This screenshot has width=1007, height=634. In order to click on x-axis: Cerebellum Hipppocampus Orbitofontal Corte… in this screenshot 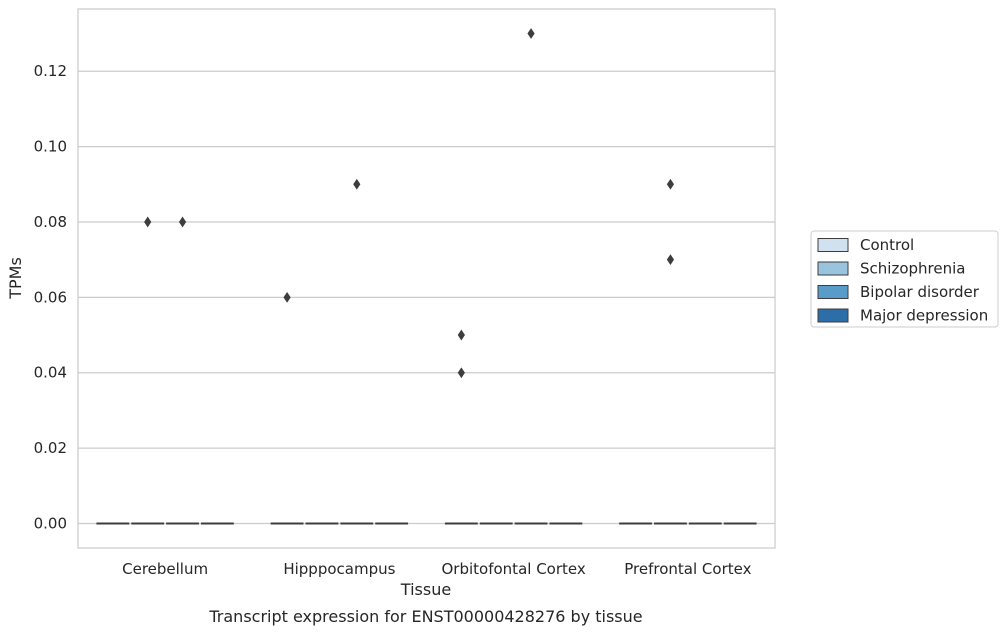, I will do `click(436, 569)`.